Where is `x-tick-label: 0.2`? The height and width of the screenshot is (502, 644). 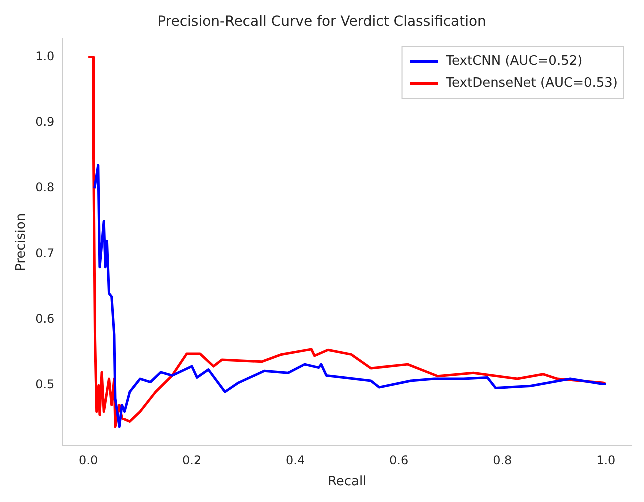
x-tick-label: 0.2 is located at coordinates (192, 460).